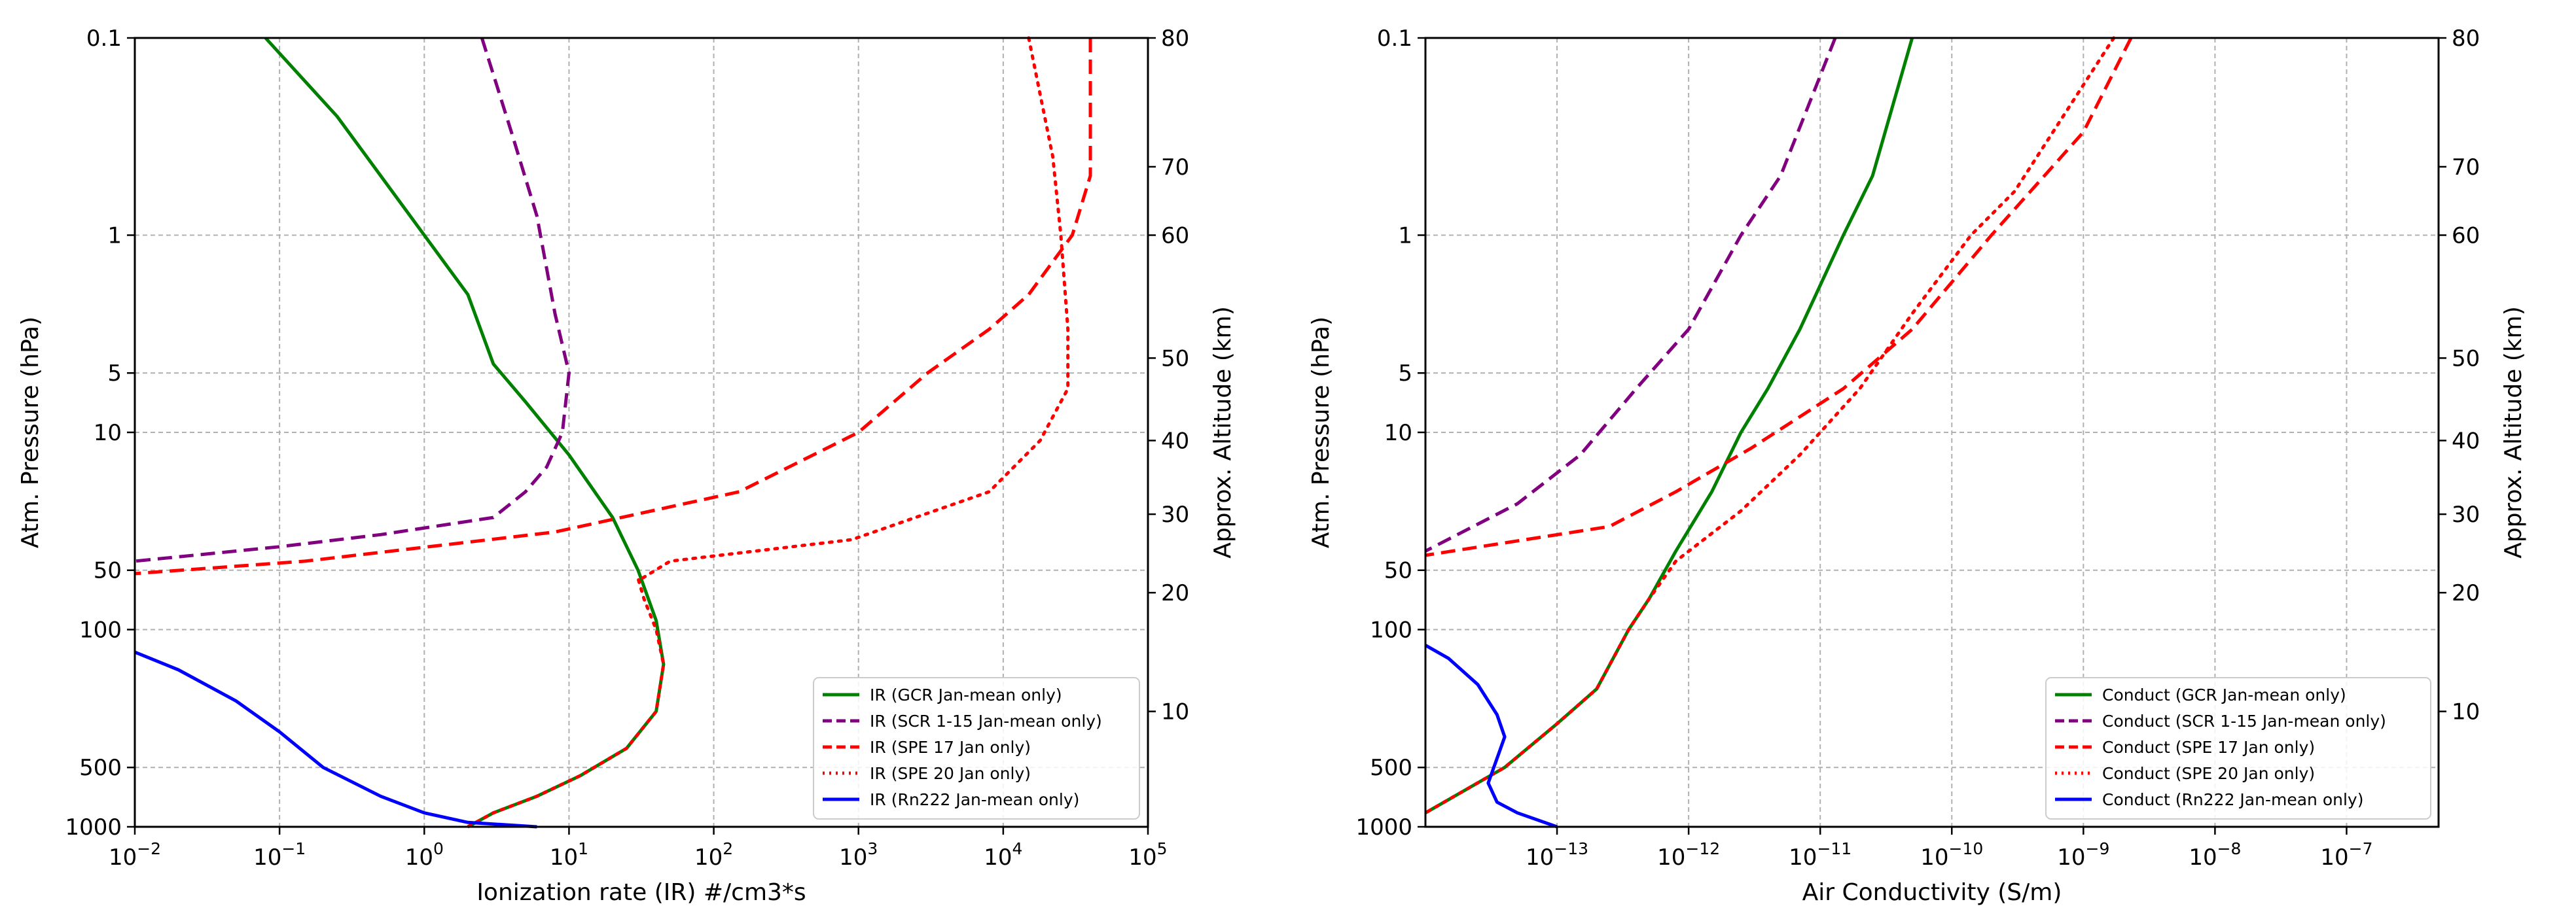  I want to click on legend-label: Conduct (SCR 1-15 Jan-mean only), so click(2244, 722).